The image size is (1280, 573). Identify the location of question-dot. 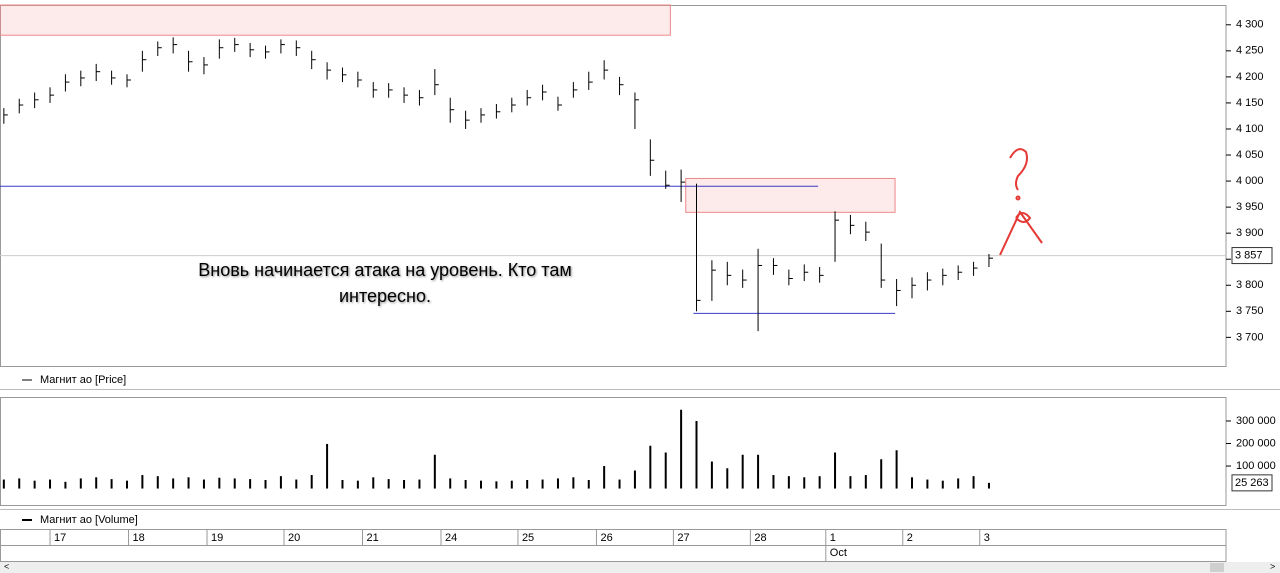
(1018, 198).